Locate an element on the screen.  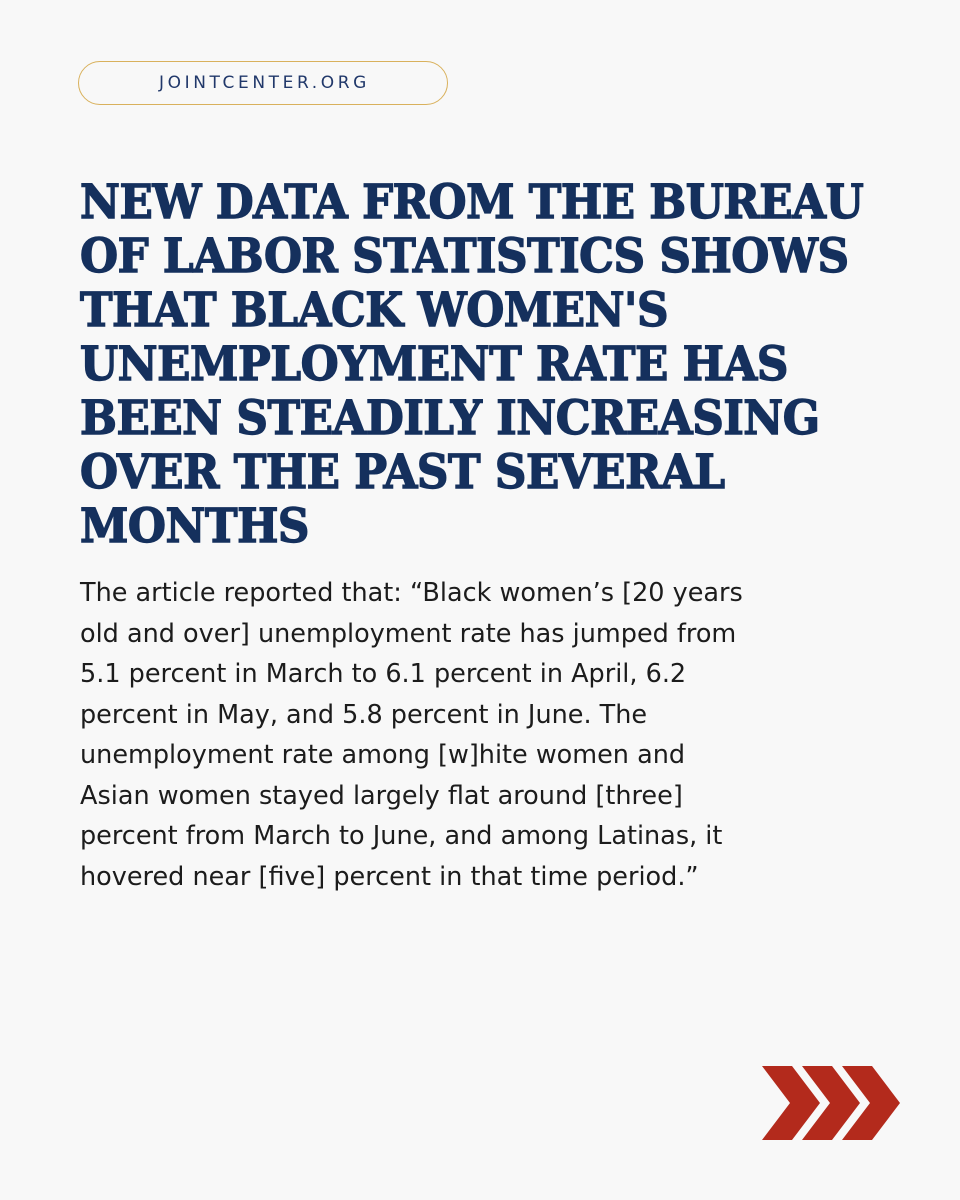
headline-line: OF LABOR STATISTICS SHOWS is located at coordinates (464, 256).